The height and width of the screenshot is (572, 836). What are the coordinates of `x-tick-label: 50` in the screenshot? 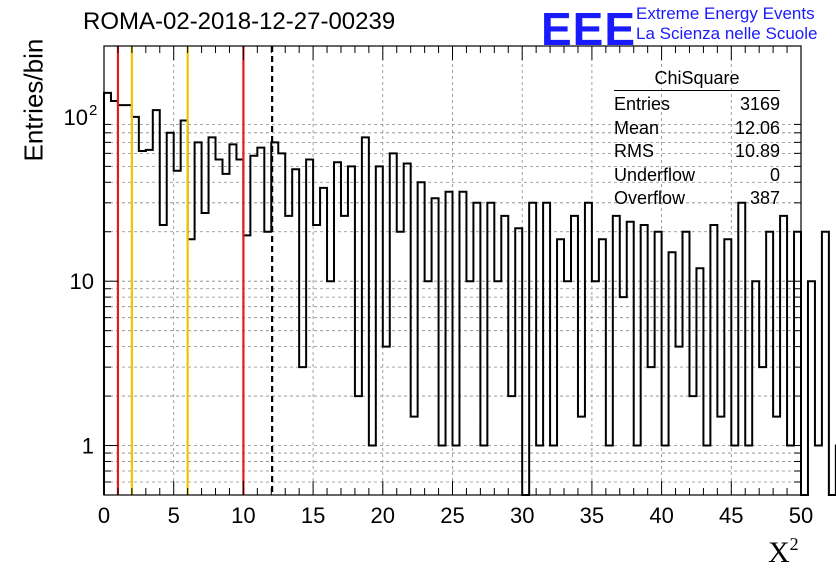 It's located at (801, 515).